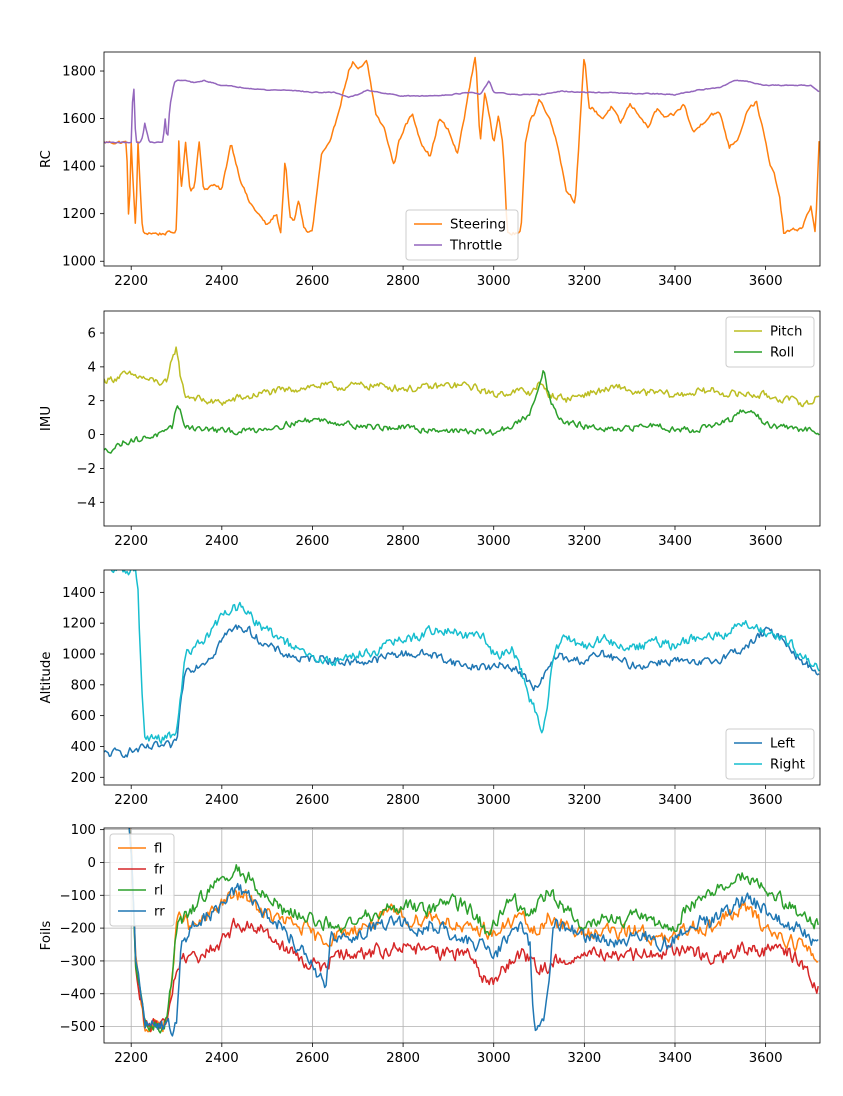  I want to click on legend: Pitch Roll, so click(770, 342).